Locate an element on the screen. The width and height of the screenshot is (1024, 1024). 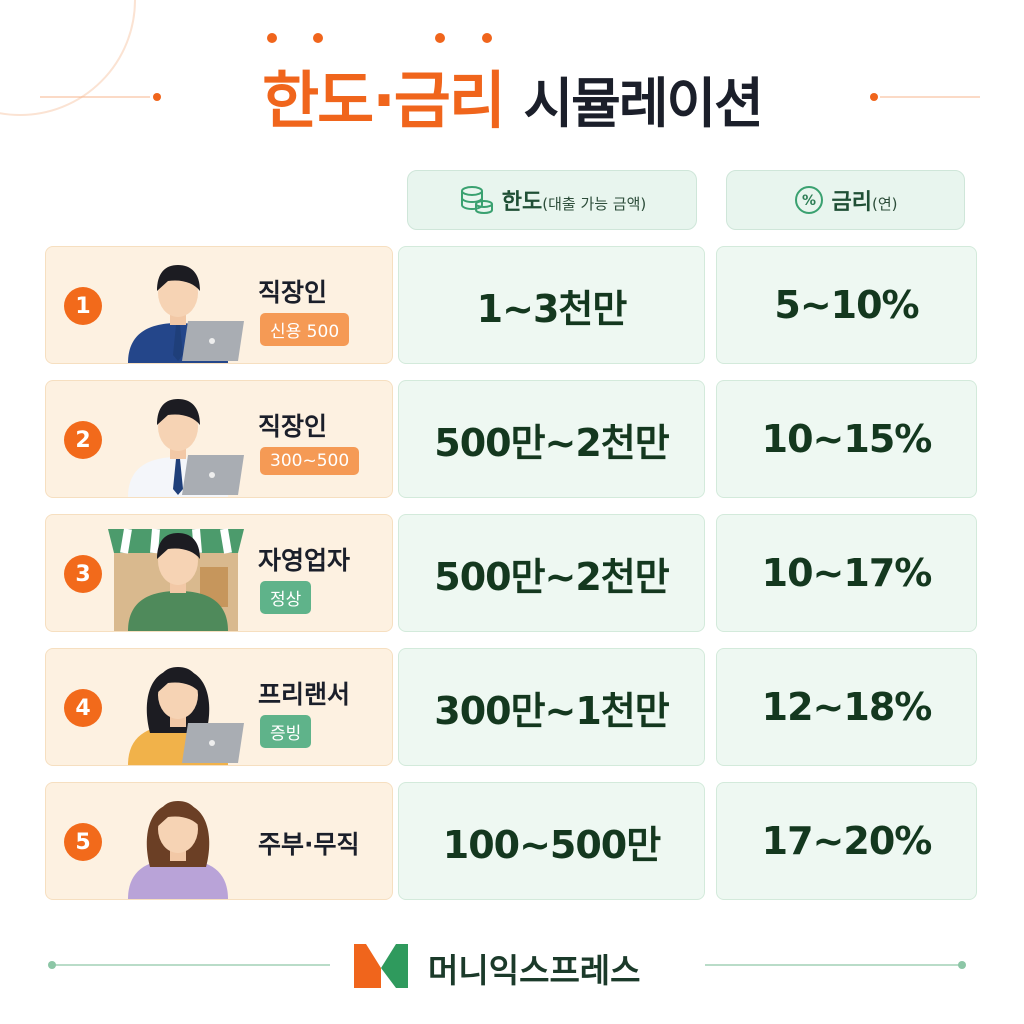
limit-sub: (대출 가능 금액) is located at coordinates (594, 204).